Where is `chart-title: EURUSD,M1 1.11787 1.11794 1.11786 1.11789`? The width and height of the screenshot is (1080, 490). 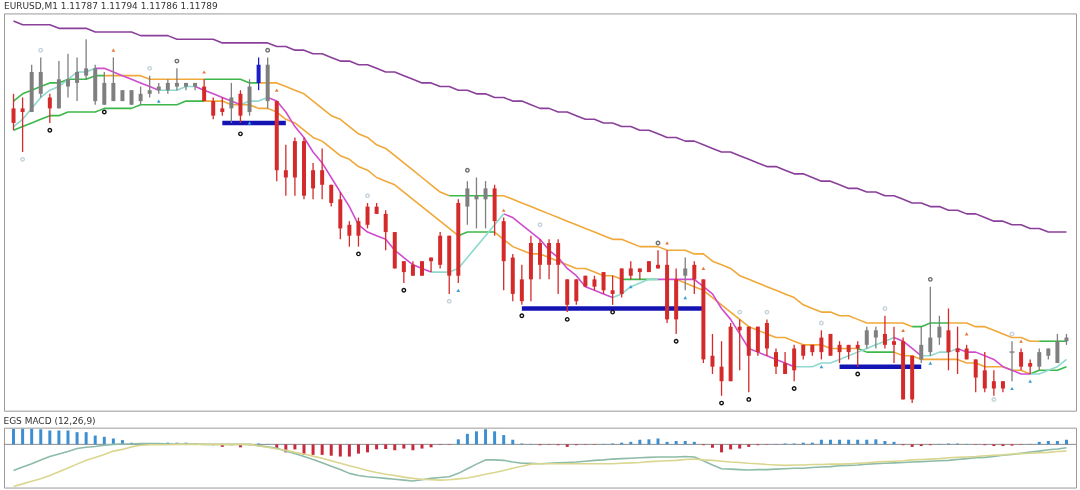
chart-title: EURUSD,M1 1.11787 1.11794 1.11786 1.11789 is located at coordinates (110, 6).